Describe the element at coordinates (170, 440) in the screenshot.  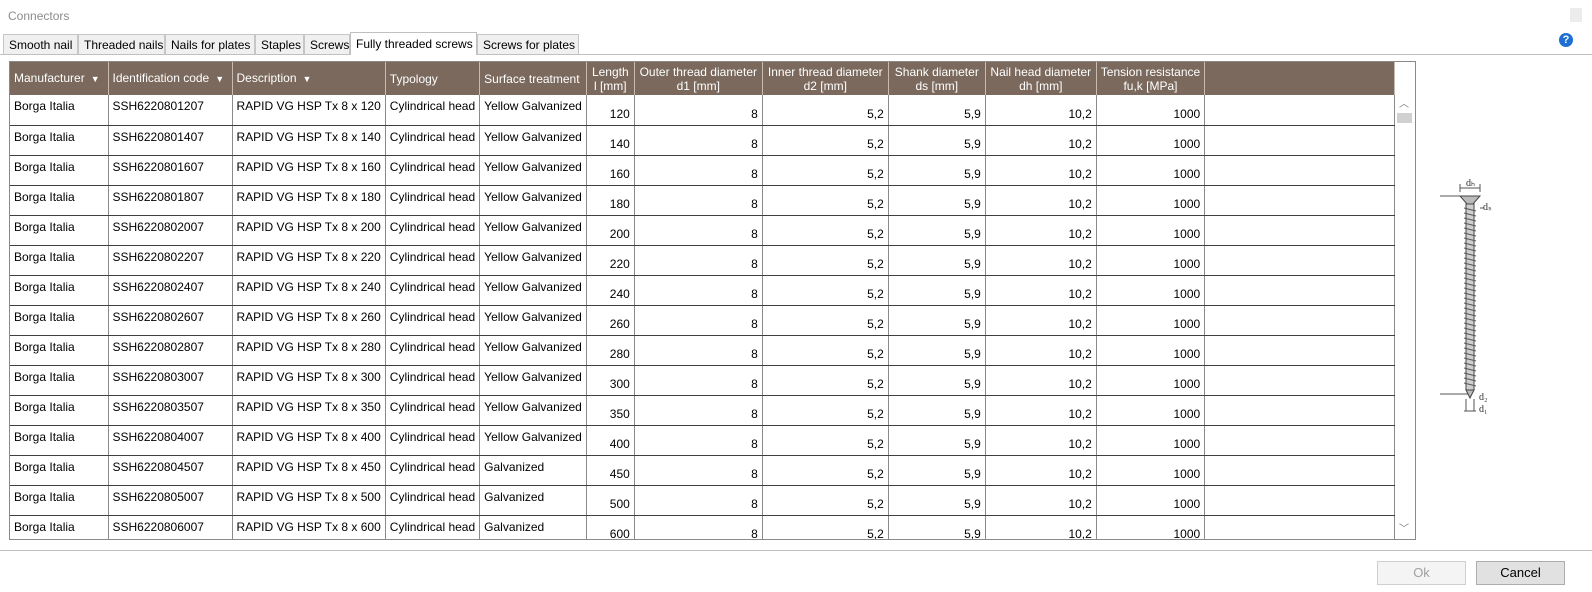
I see `table-cell: SSH6220804007` at that location.